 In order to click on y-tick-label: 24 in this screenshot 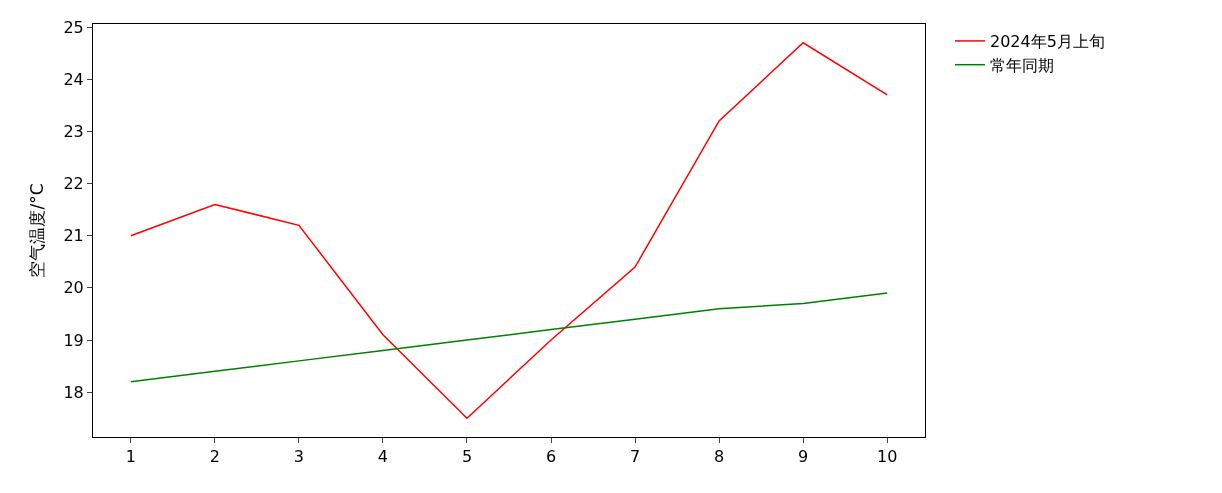, I will do `click(73, 79)`.